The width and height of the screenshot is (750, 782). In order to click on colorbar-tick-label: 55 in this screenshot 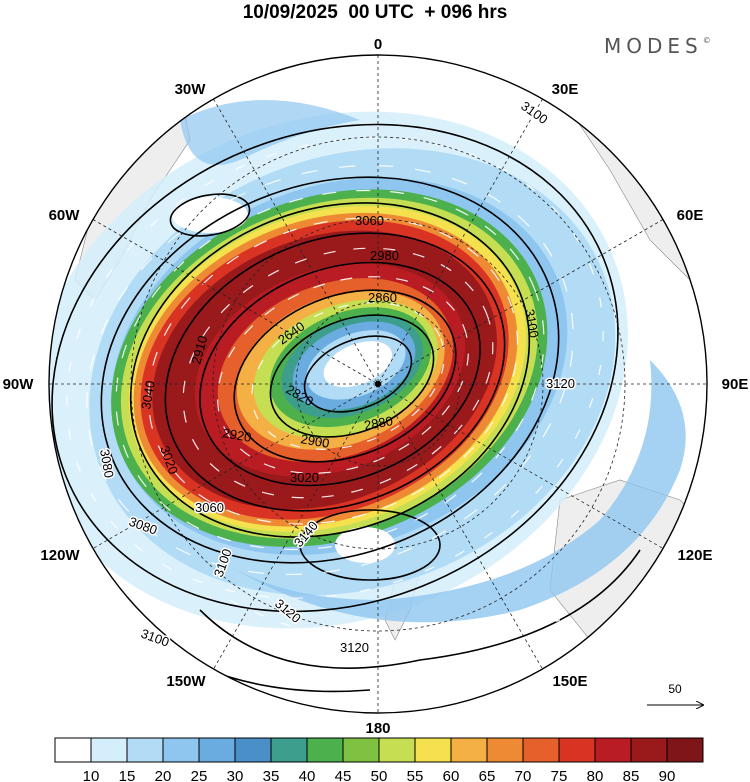, I will do `click(415, 775)`.